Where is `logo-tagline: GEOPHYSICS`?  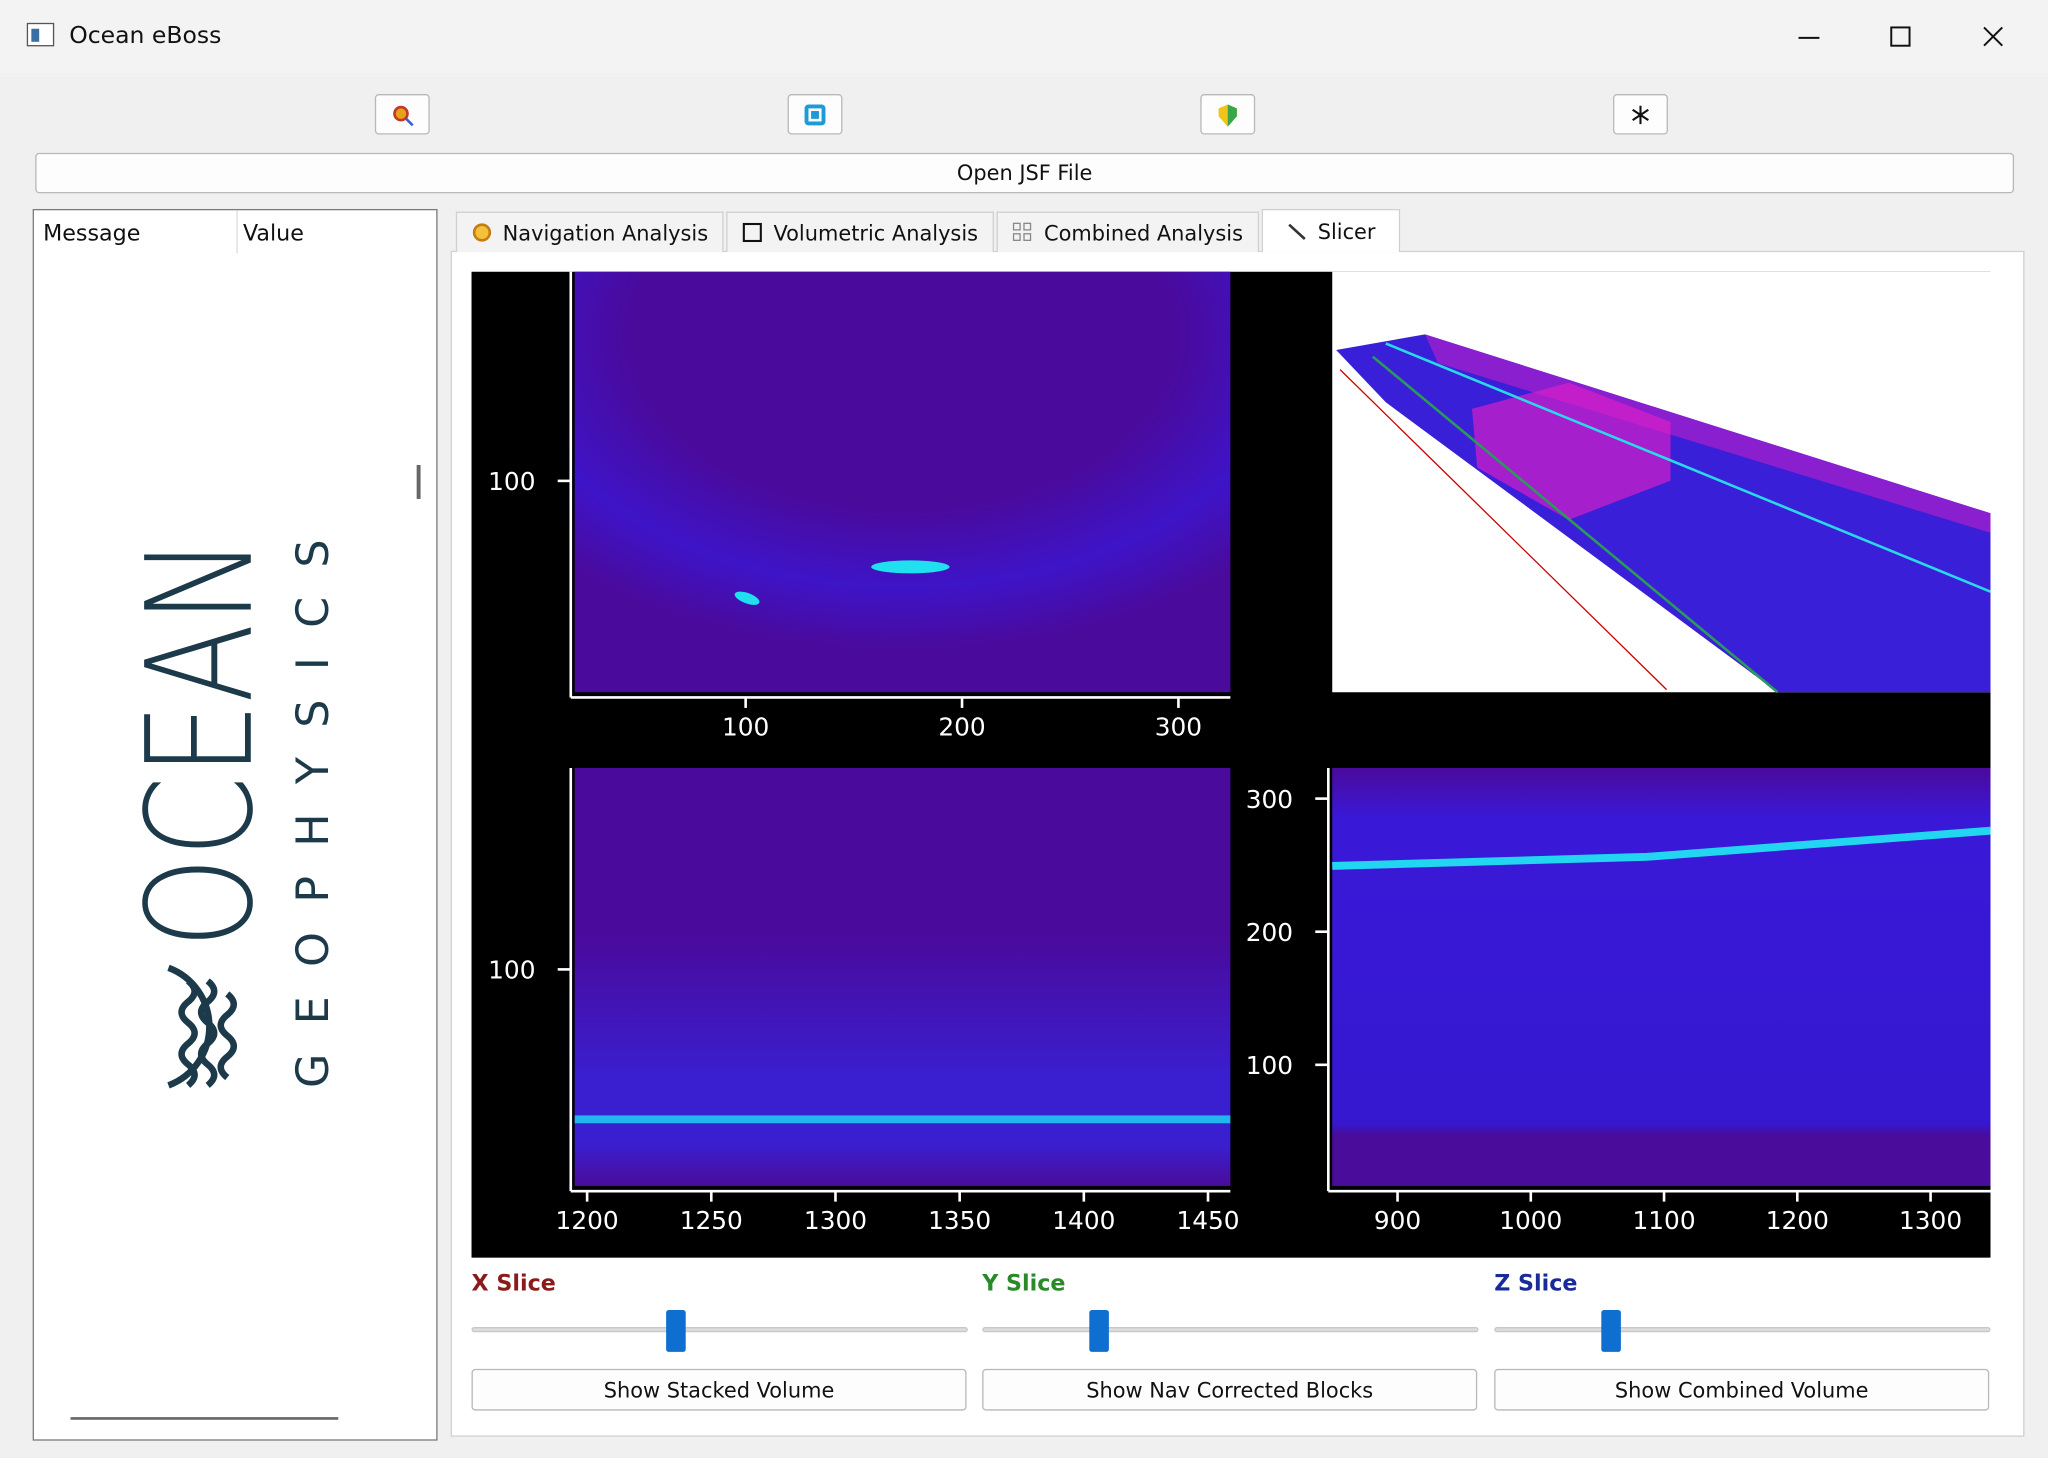 logo-tagline: GEOPHYSICS is located at coordinates (313, 813).